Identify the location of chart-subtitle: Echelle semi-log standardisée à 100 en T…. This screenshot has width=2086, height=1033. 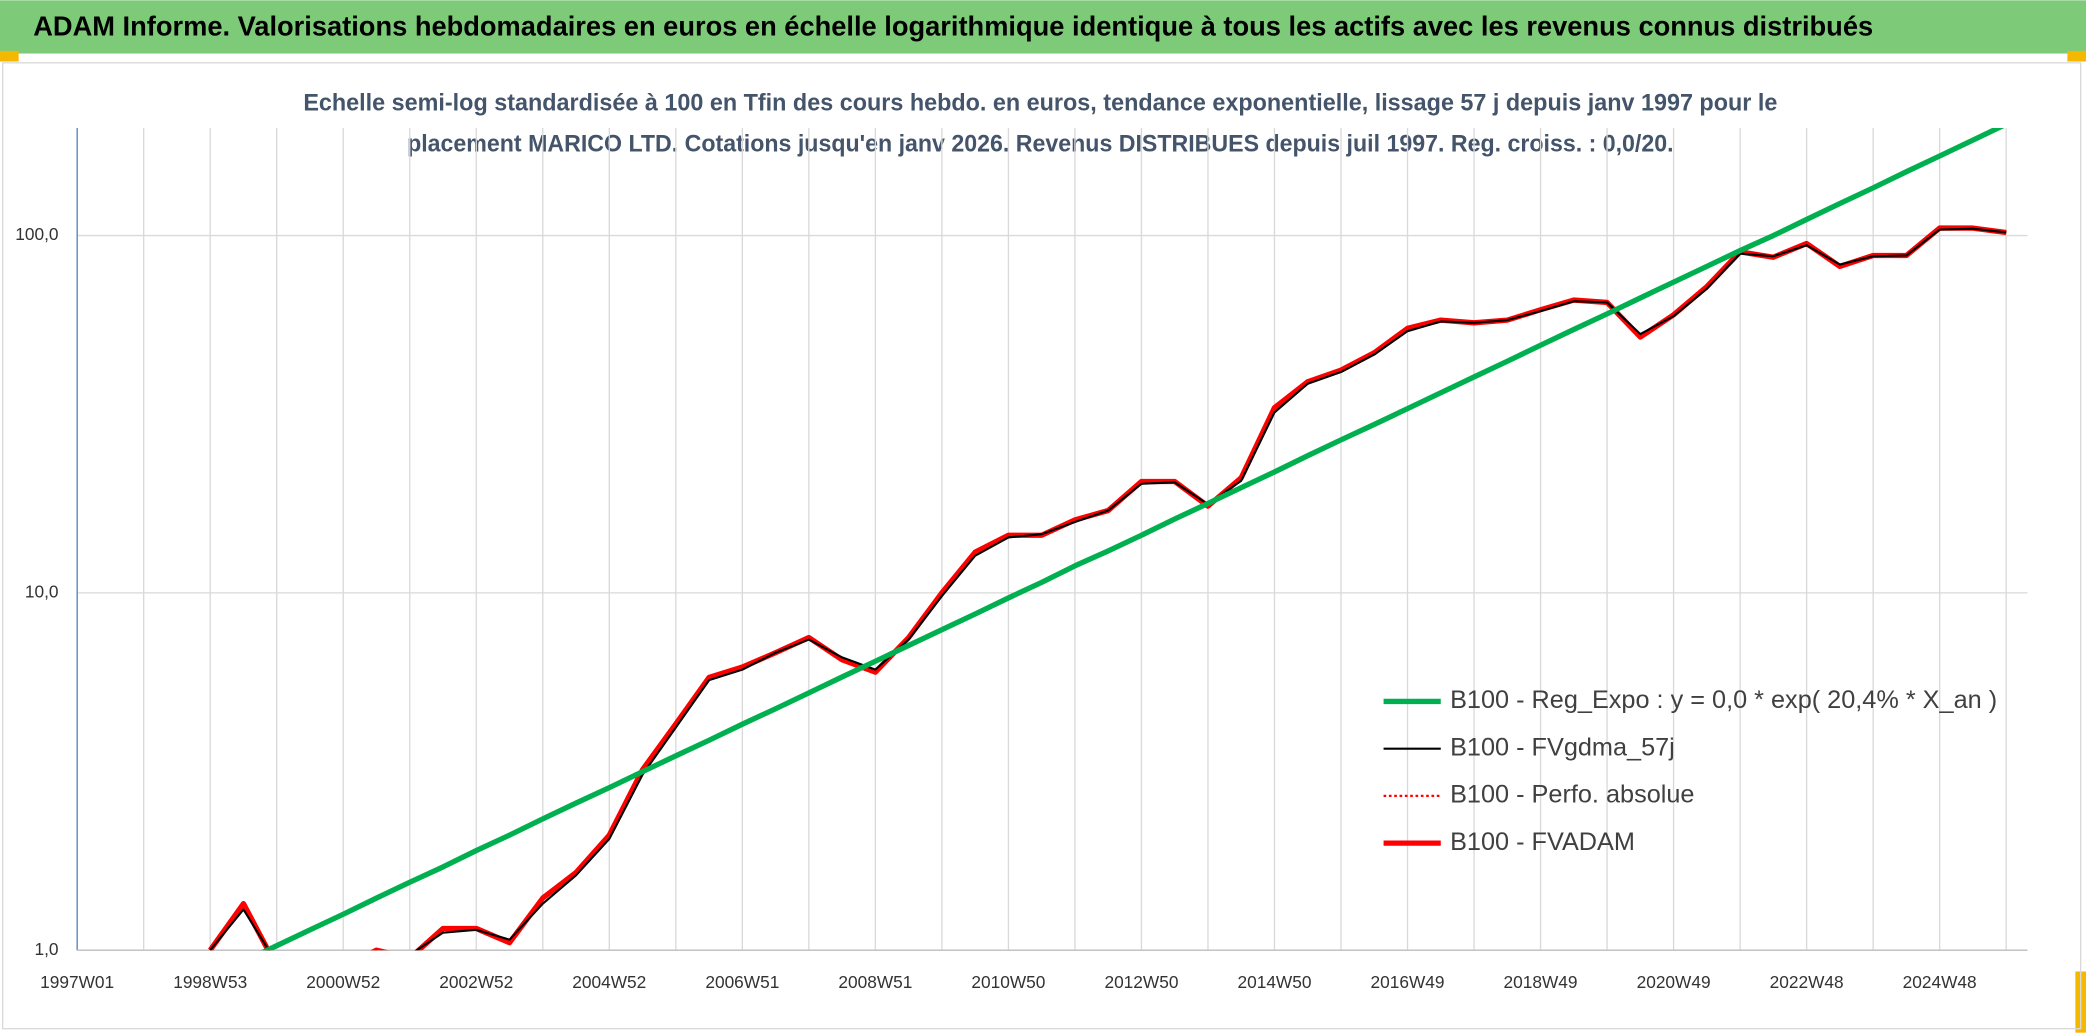
(1040, 102).